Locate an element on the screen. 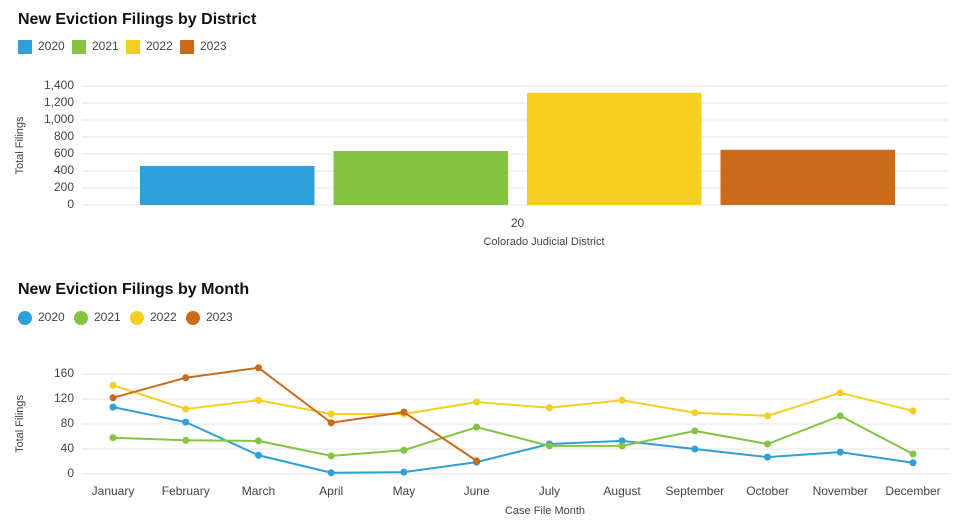  x-tick-label: 20 is located at coordinates (518, 223).